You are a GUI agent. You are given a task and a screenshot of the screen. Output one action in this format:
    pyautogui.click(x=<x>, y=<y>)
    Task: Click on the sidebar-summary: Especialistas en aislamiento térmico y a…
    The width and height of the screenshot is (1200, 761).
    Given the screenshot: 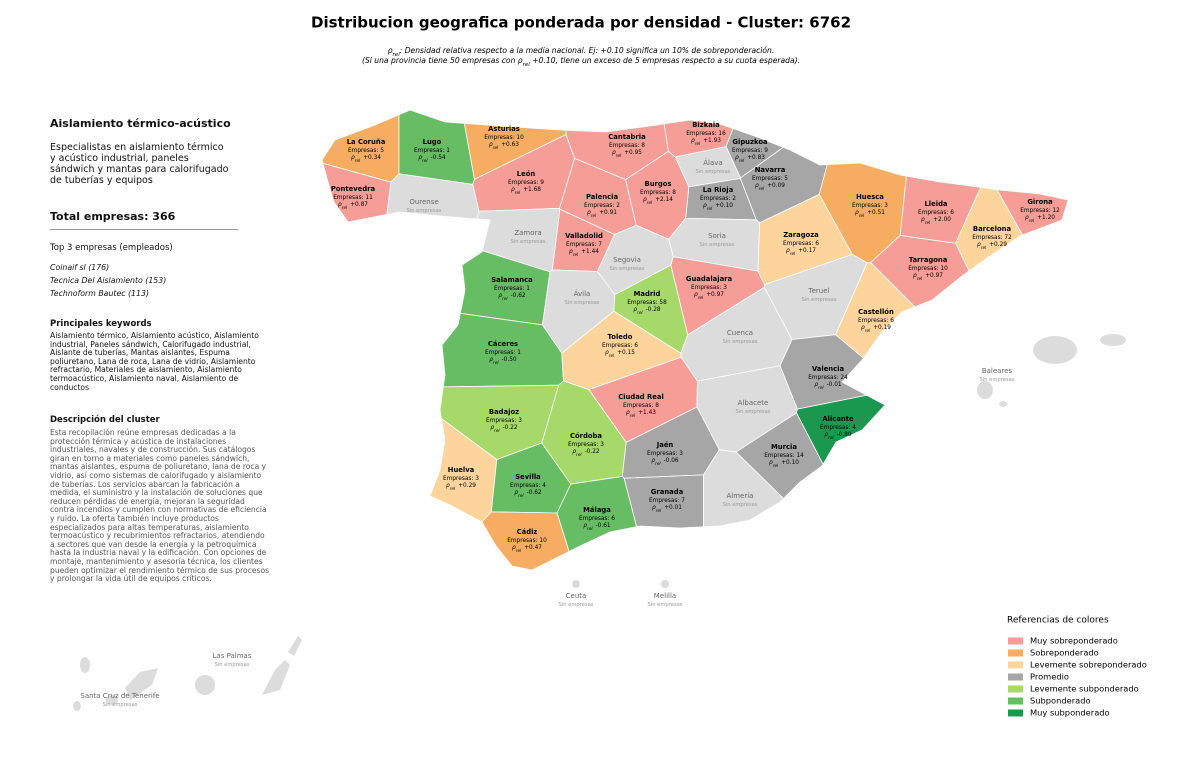 What is the action you would take?
    pyautogui.click(x=139, y=164)
    